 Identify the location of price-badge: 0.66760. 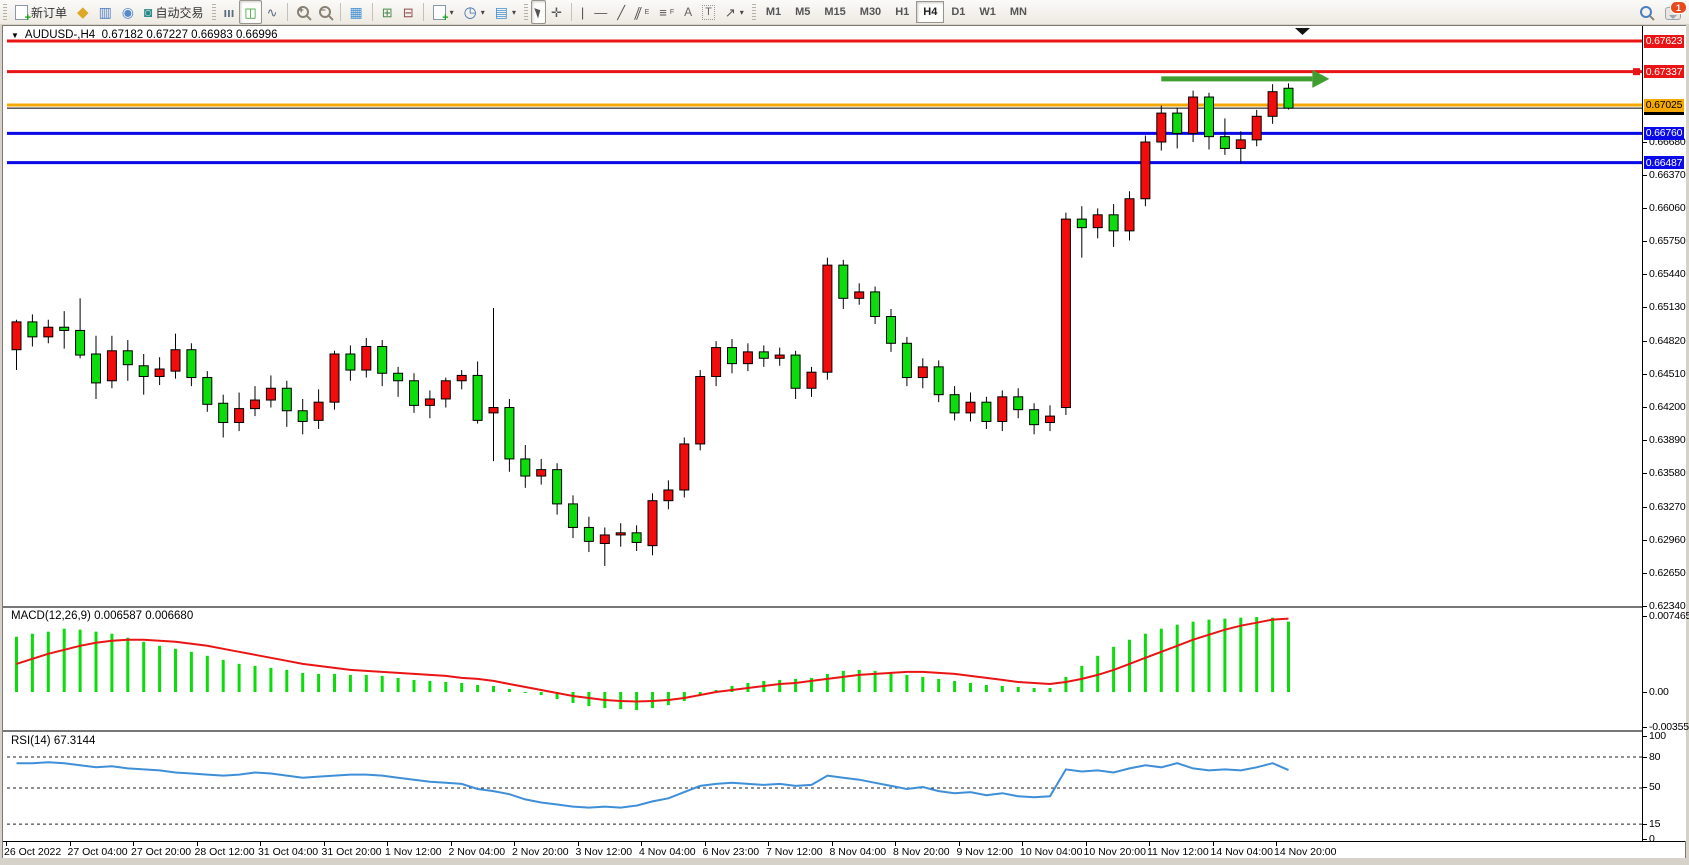
(1664, 133).